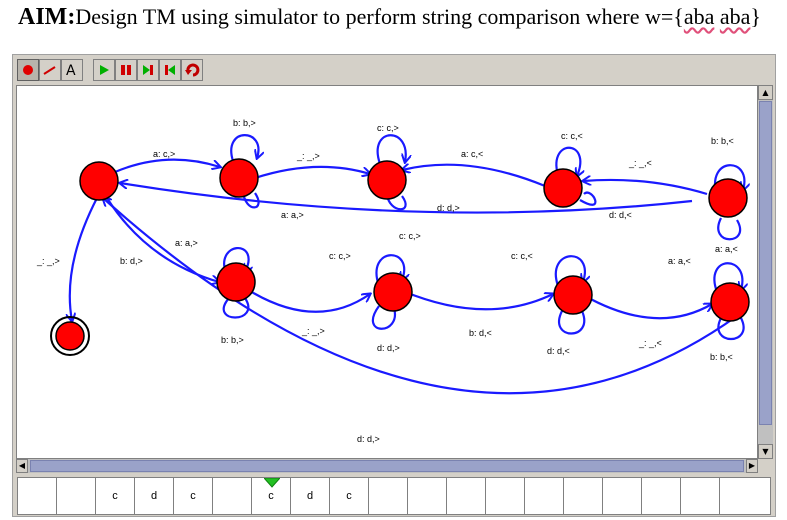 This screenshot has height=520, width=787. I want to click on vertical-scrollbar: ▲ ▼, so click(765, 272).